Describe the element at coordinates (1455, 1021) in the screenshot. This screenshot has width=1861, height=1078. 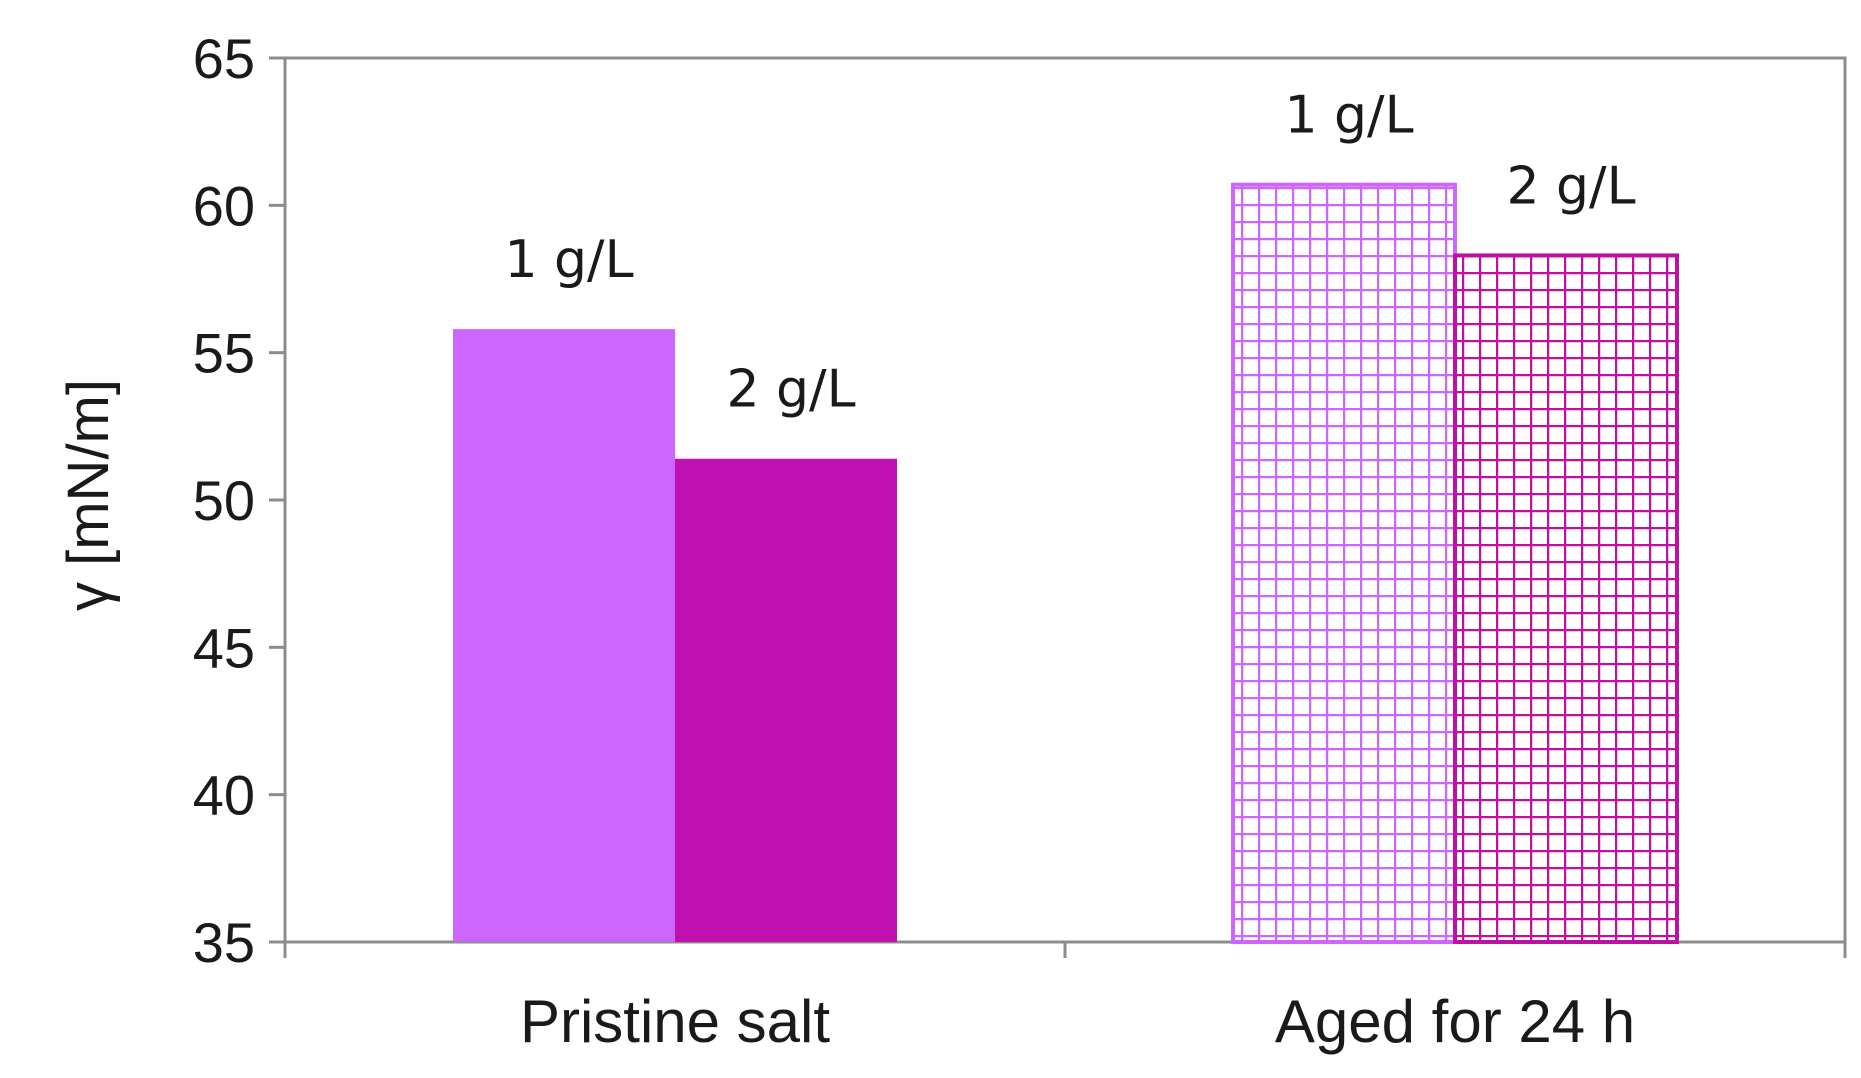
I see `x-category-label: Aged for 24 h` at that location.